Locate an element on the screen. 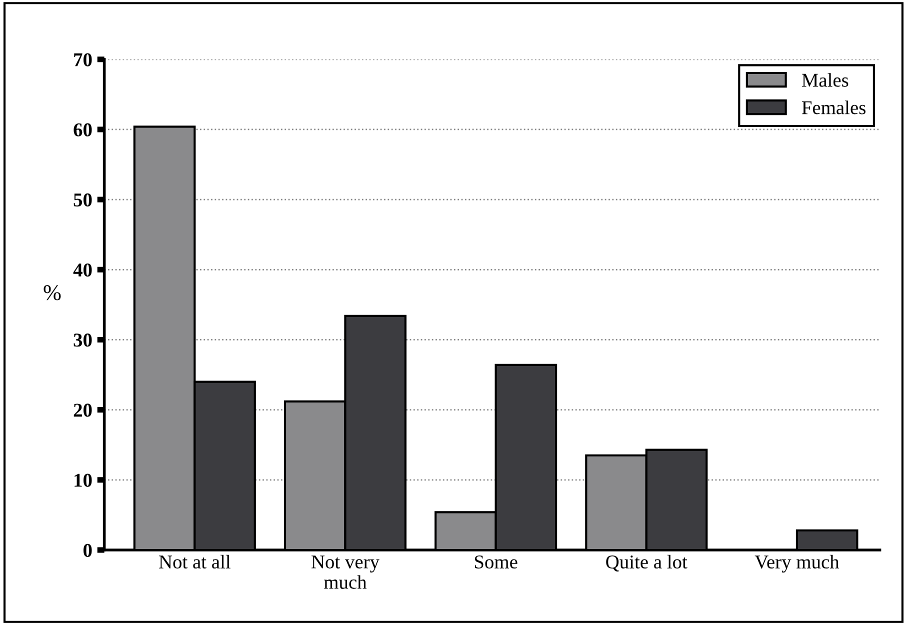 This screenshot has height=625, width=907. y-tick-label: 10 is located at coordinates (83, 480).